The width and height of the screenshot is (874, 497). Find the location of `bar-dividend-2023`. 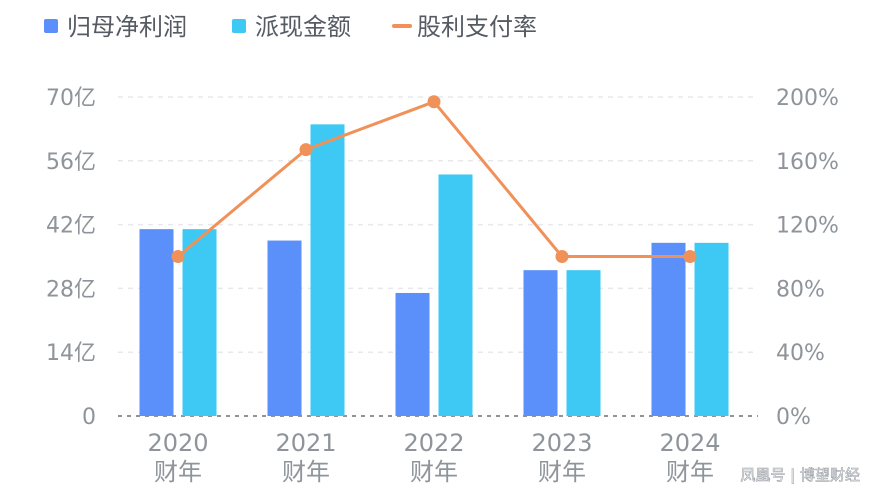

bar-dividend-2023 is located at coordinates (583, 343).